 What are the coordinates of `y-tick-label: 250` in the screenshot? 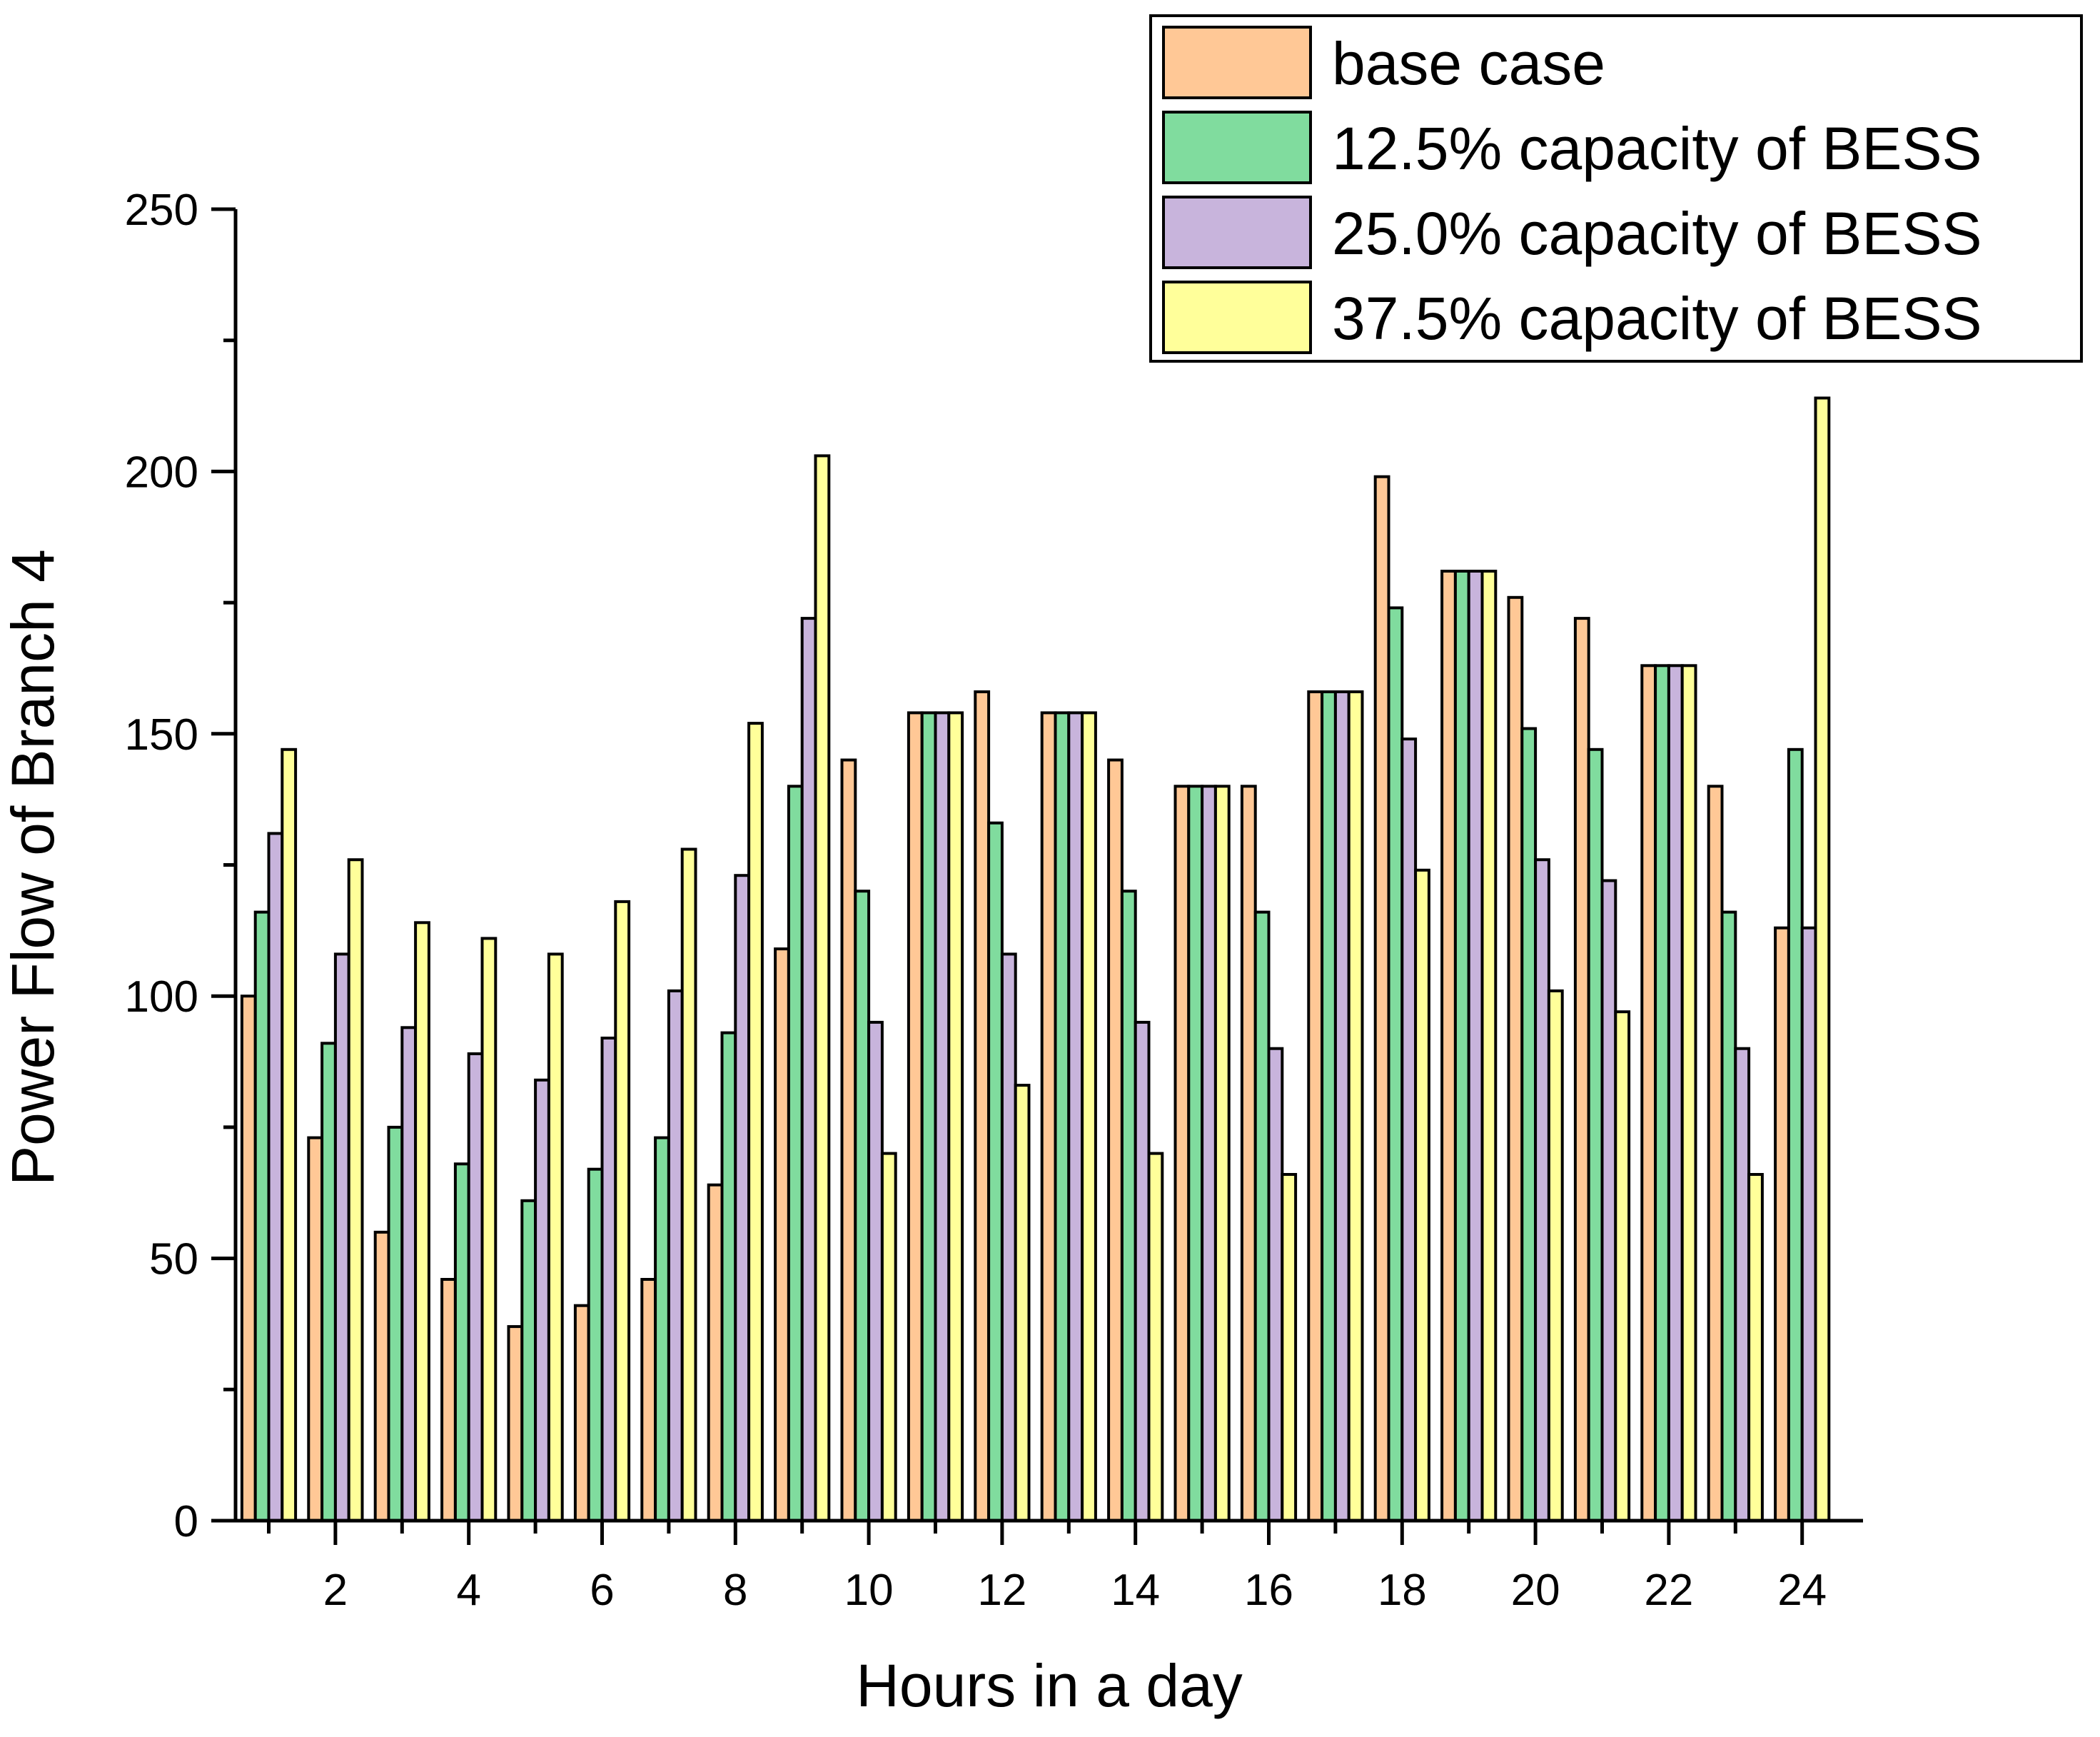 It's located at (162, 210).